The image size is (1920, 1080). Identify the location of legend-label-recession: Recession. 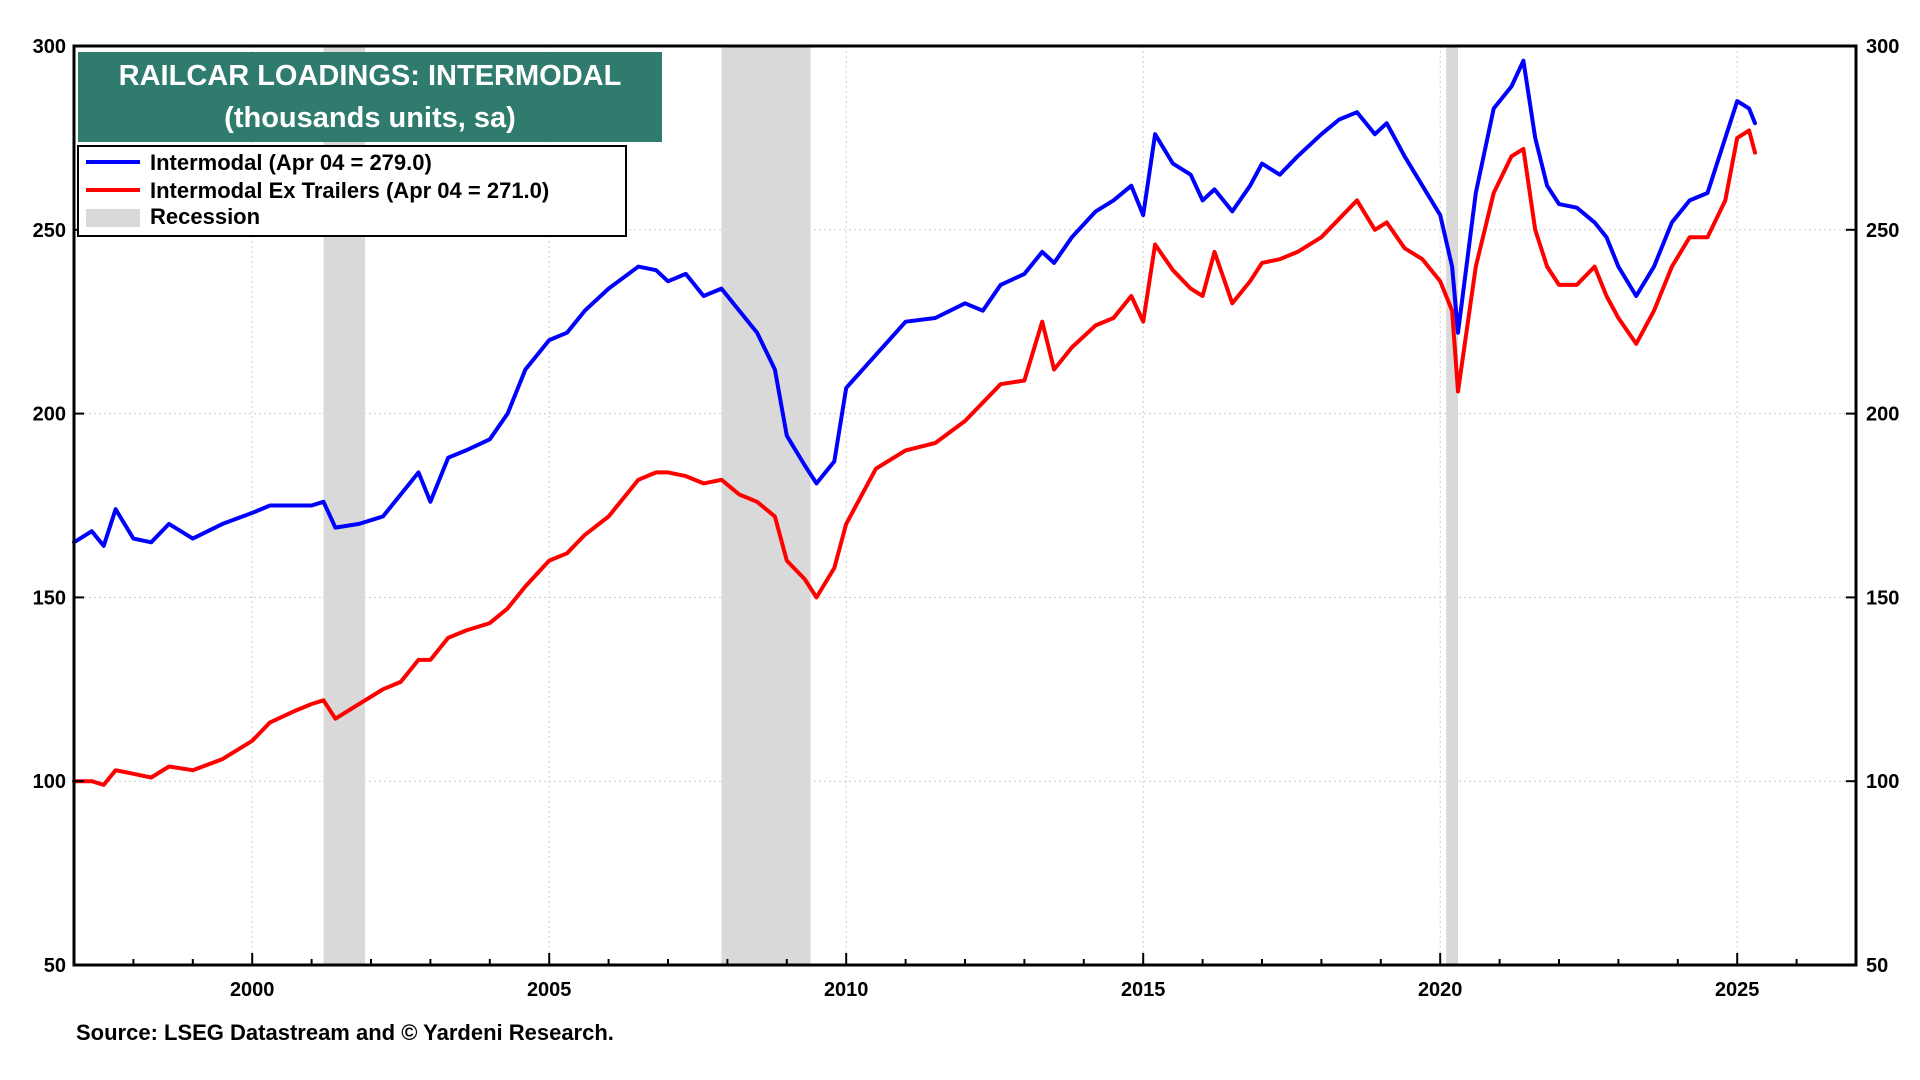
(205, 216).